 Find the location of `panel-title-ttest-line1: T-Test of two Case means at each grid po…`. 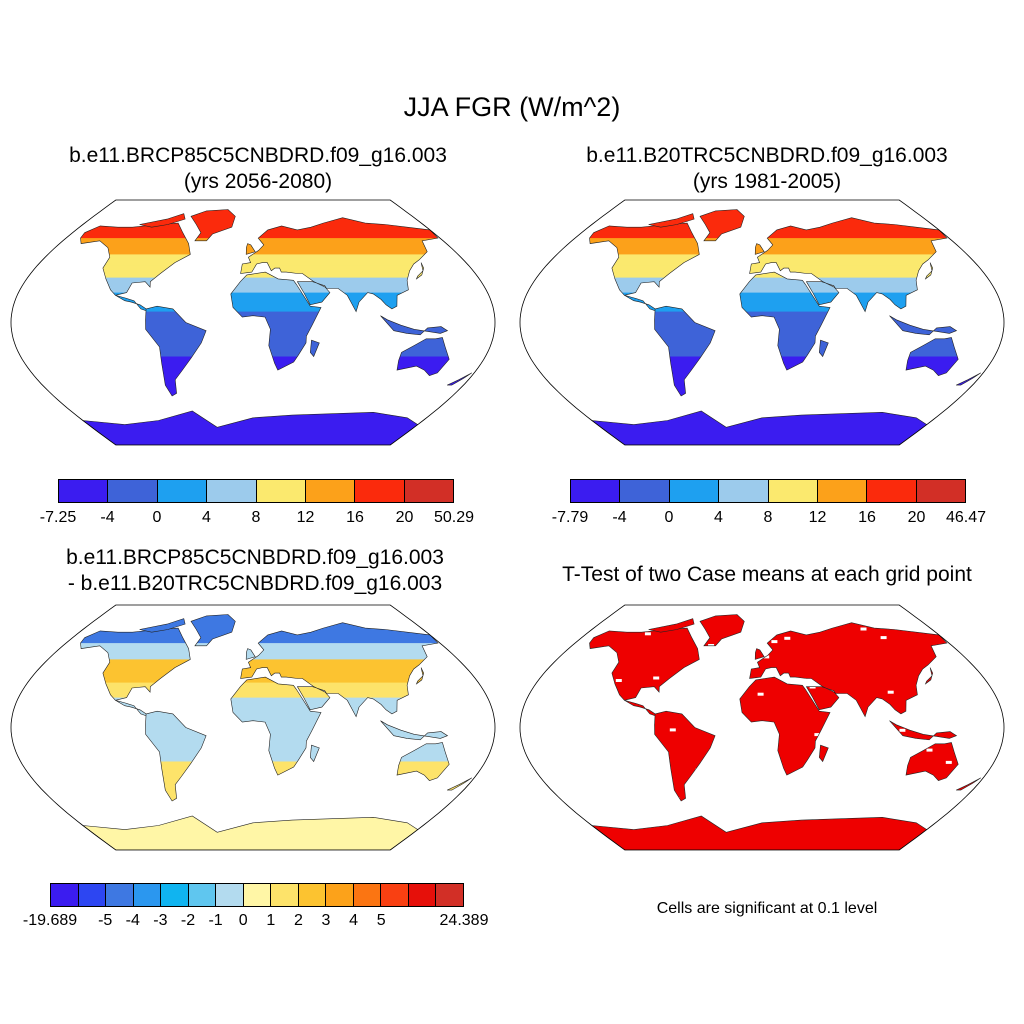

panel-title-ttest-line1: T-Test of two Case means at each grid po… is located at coordinates (767, 574).